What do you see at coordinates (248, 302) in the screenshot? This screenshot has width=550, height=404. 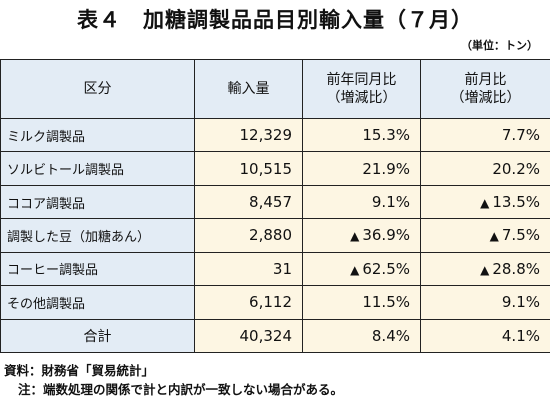 I see `row-import: 6,112` at bounding box center [248, 302].